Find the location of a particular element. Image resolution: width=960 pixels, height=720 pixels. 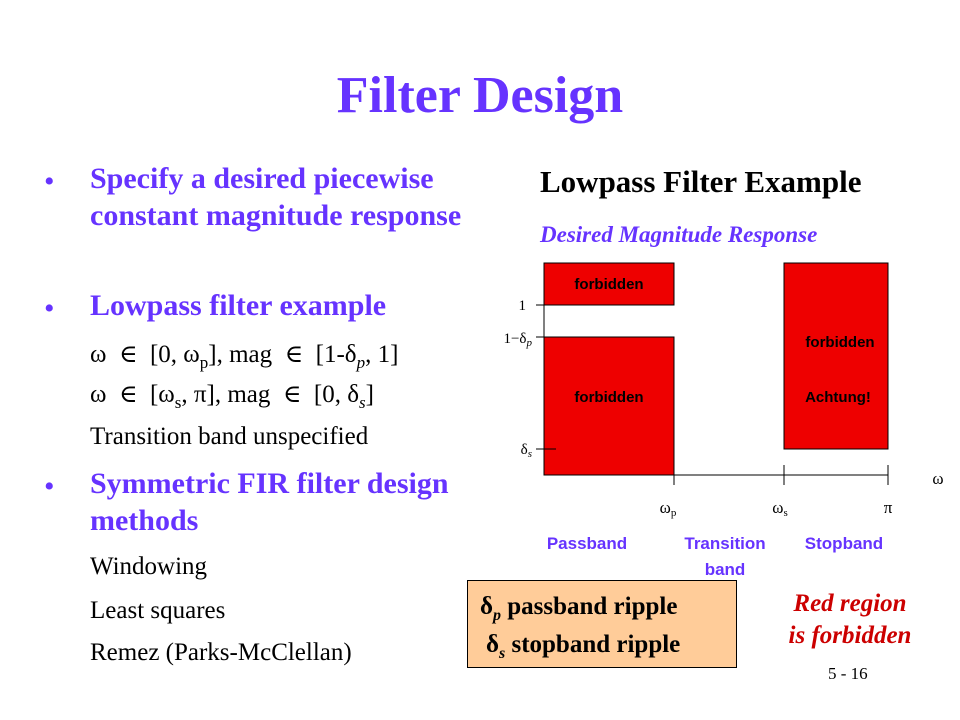

band-label-stopband: Stopband is located at coordinates (844, 543).